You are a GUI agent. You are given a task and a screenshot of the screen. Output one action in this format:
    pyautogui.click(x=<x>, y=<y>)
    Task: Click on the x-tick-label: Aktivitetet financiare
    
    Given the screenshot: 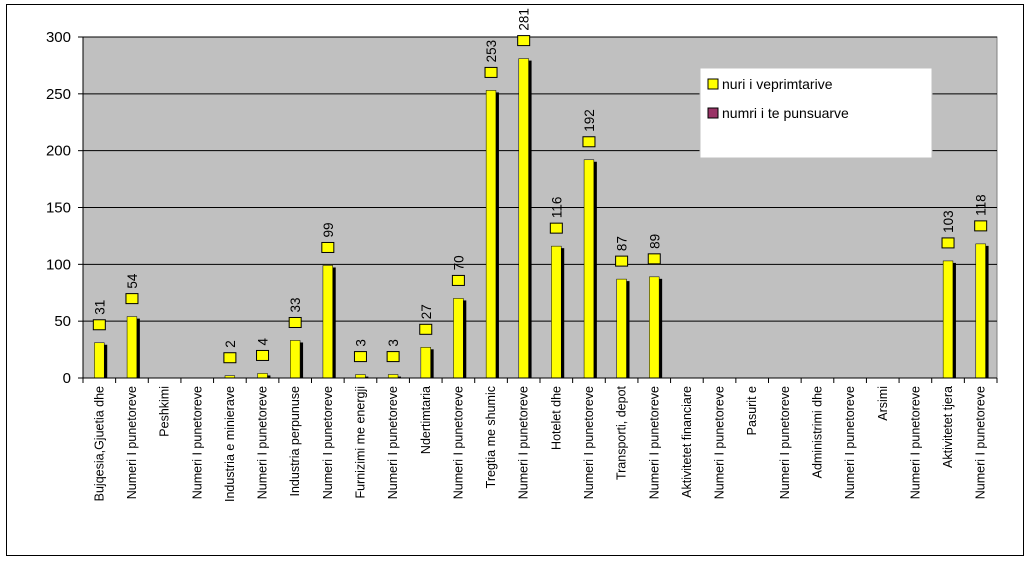 What is the action you would take?
    pyautogui.click(x=687, y=442)
    